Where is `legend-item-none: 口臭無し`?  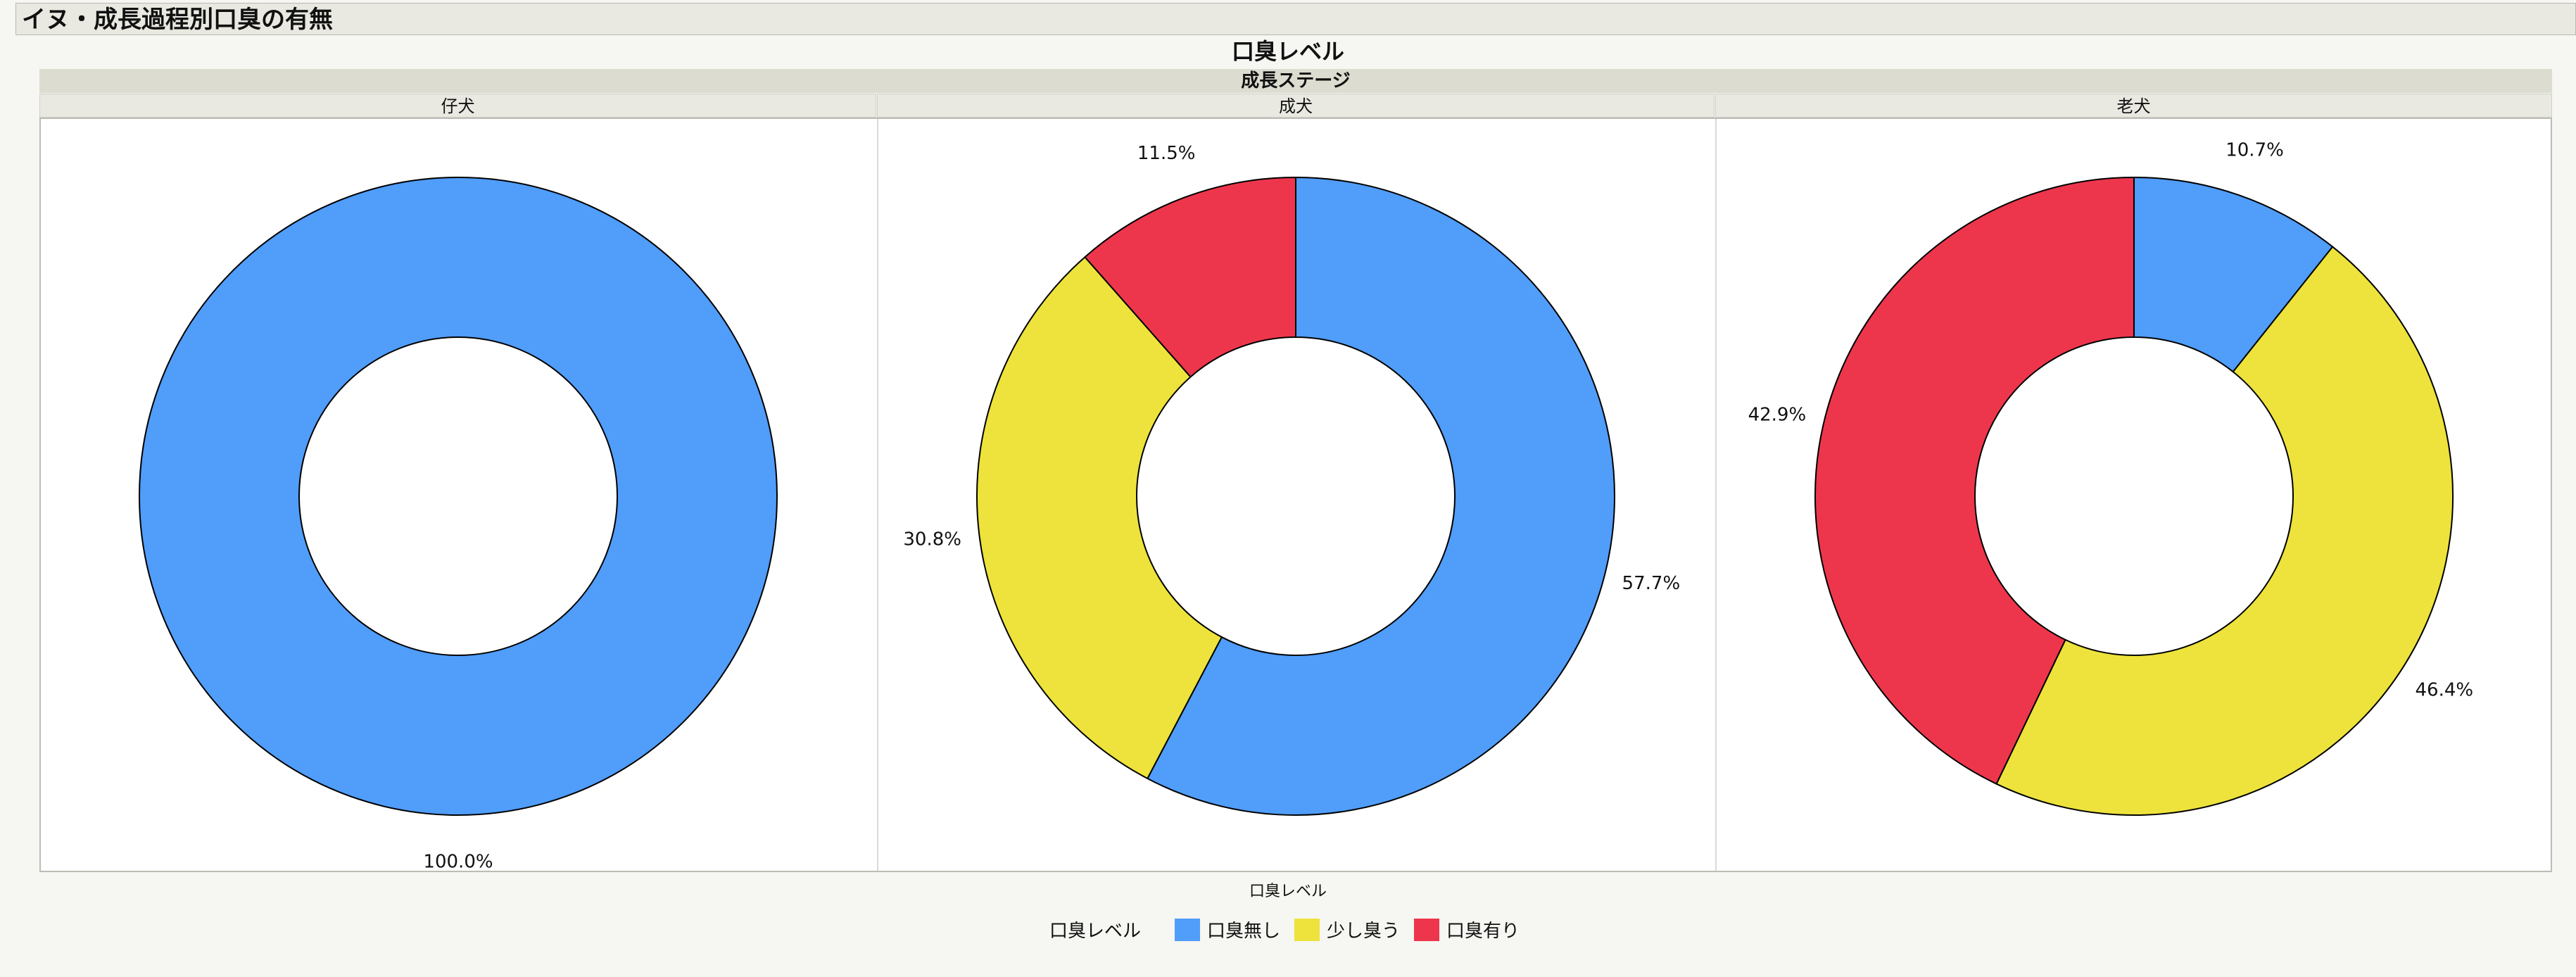 legend-item-none: 口臭無し is located at coordinates (1227, 929).